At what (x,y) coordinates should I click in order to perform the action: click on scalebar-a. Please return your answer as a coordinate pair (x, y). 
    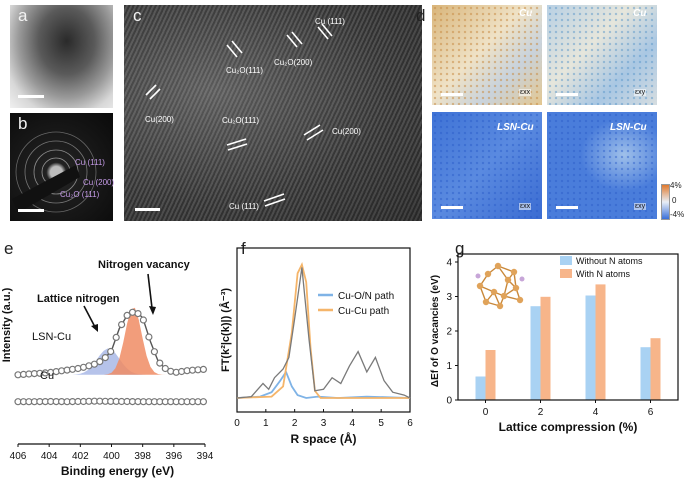
    Looking at the image, I should click on (31, 96).